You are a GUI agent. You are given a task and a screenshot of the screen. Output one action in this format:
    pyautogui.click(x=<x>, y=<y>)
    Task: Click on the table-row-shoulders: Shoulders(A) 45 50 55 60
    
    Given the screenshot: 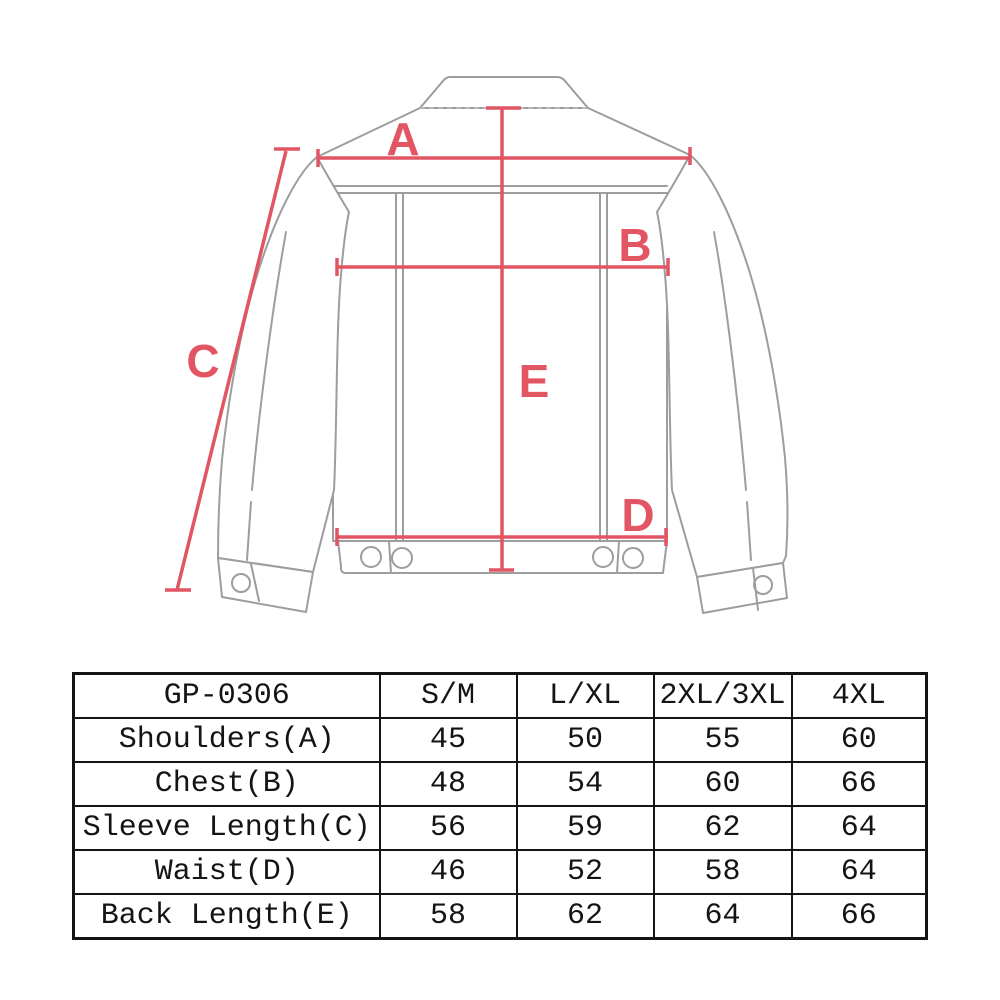 What is the action you would take?
    pyautogui.click(x=500, y=740)
    